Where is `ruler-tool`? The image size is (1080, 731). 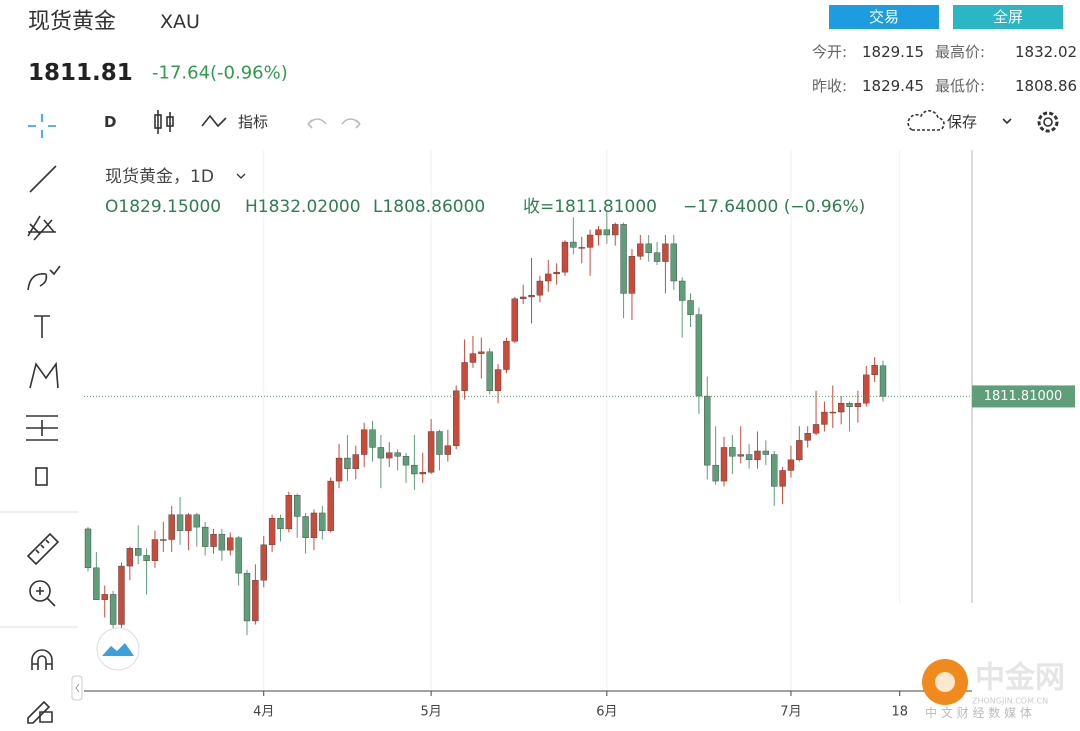 ruler-tool is located at coordinates (43, 549).